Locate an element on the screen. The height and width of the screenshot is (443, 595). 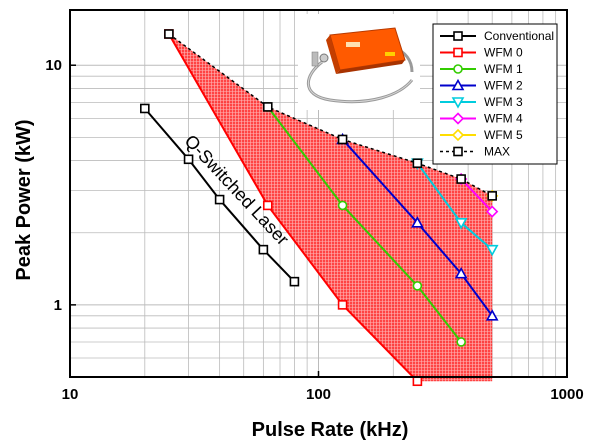
legend-item-wfm-0: WFM 0 is located at coordinates (481, 53).